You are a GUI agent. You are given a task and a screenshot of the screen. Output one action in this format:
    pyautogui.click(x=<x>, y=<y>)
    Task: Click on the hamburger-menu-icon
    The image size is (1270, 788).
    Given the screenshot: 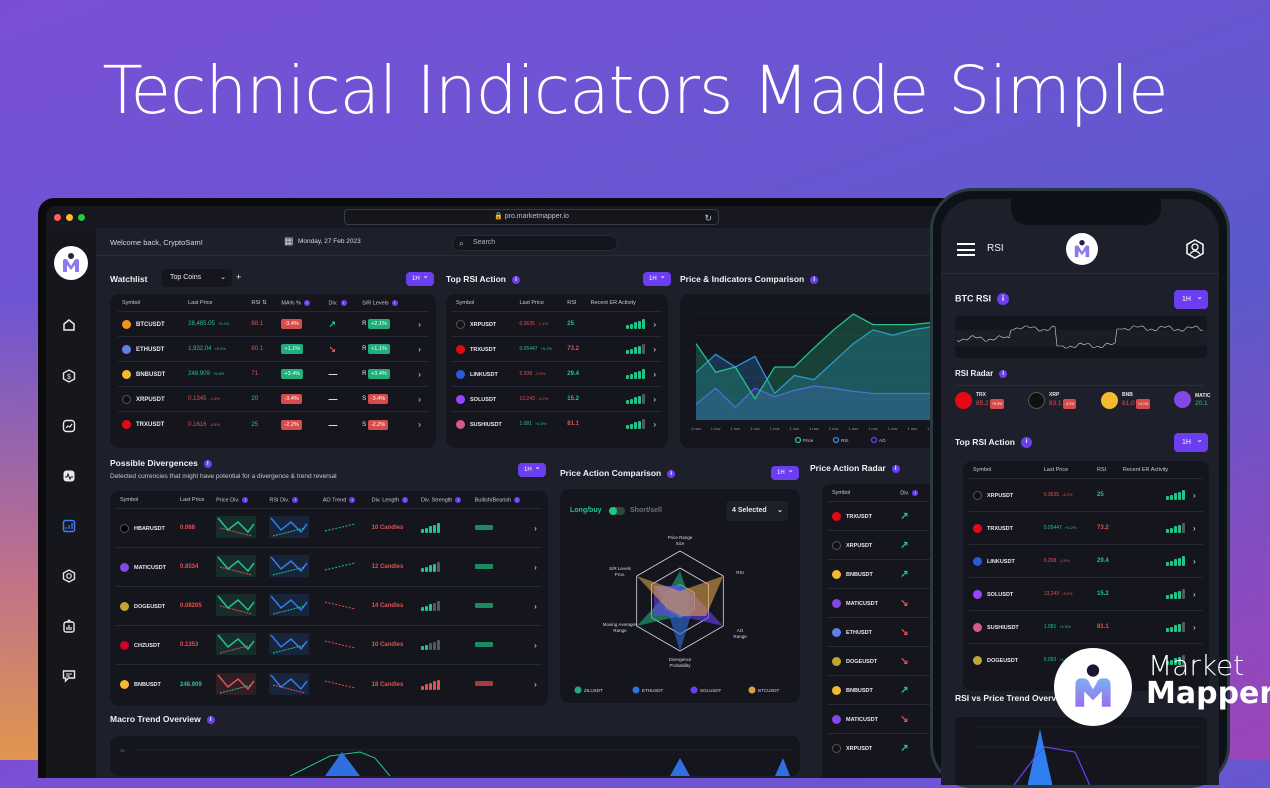 What is the action you would take?
    pyautogui.click(x=966, y=249)
    